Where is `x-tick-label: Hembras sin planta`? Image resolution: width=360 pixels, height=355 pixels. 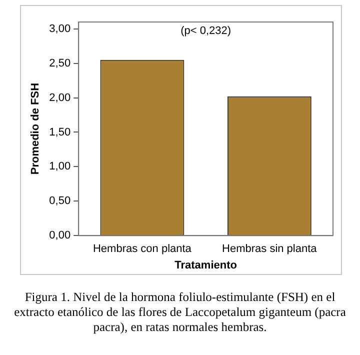 x-tick-label: Hembras sin planta is located at coordinates (270, 249).